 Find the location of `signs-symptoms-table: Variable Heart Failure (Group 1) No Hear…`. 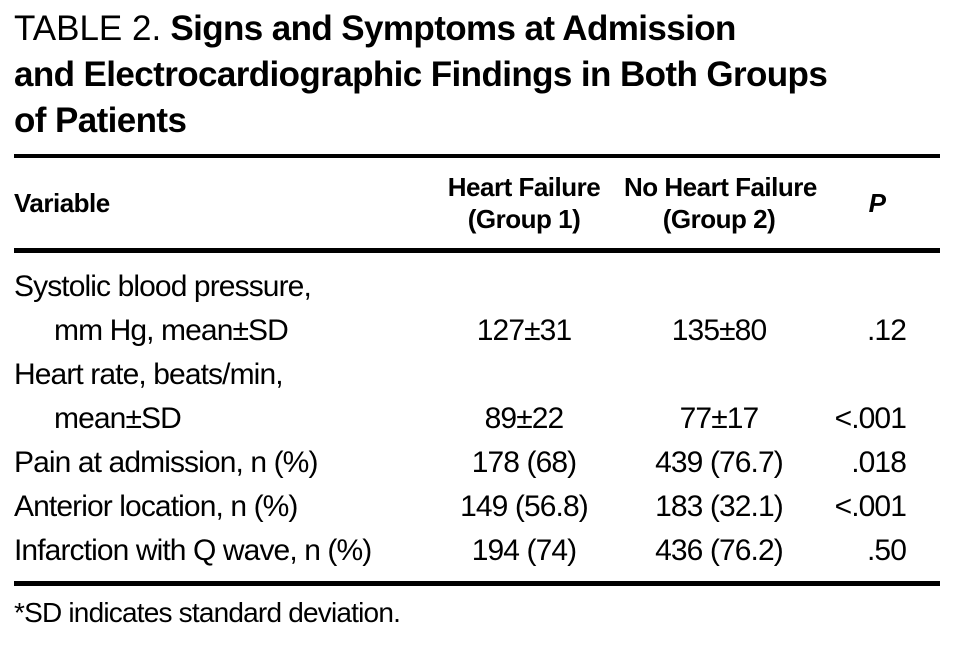

signs-symptoms-table: Variable Heart Failure (Group 1) No Hear… is located at coordinates (477, 203).